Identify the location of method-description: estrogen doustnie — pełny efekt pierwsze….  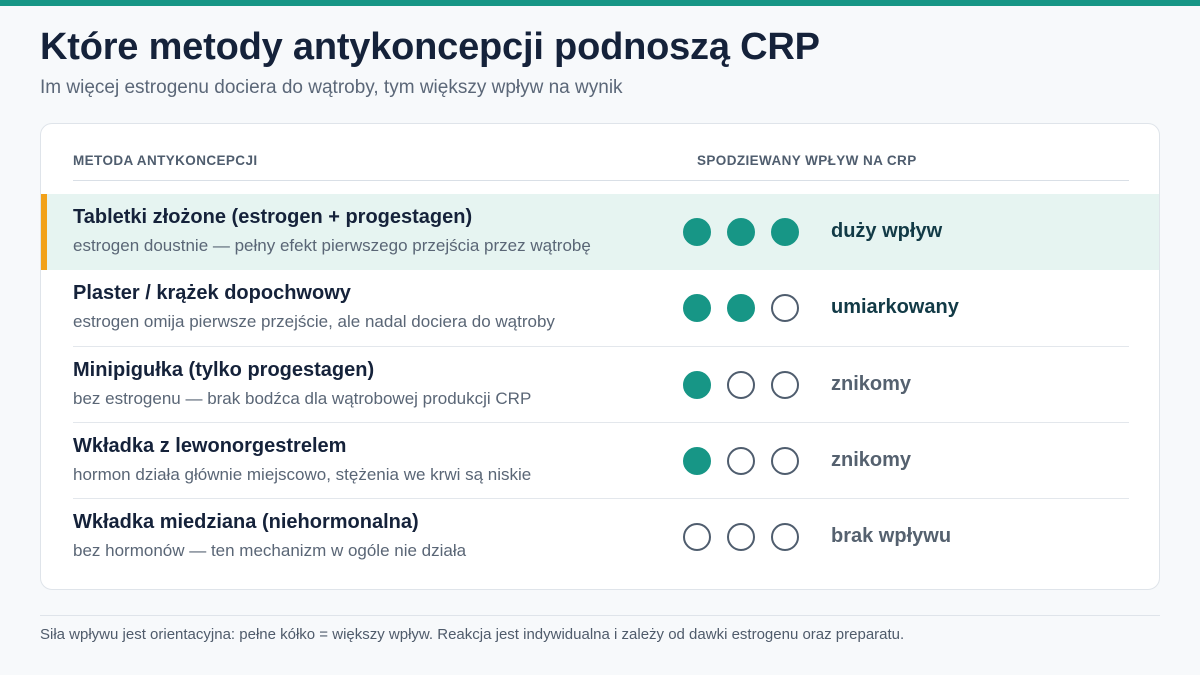
(332, 245).